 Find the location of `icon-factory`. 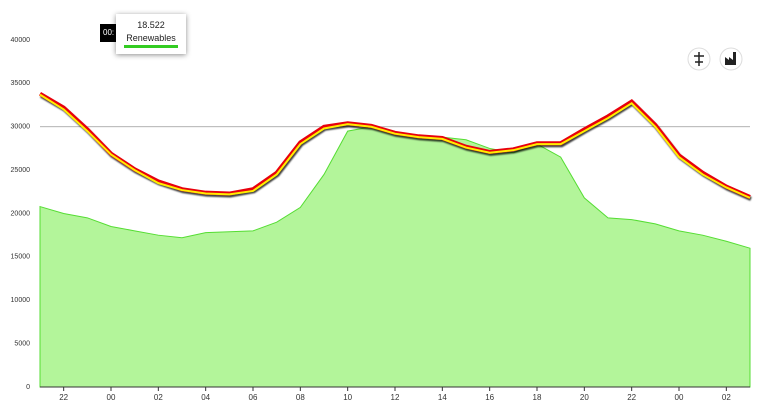

icon-factory is located at coordinates (731, 59).